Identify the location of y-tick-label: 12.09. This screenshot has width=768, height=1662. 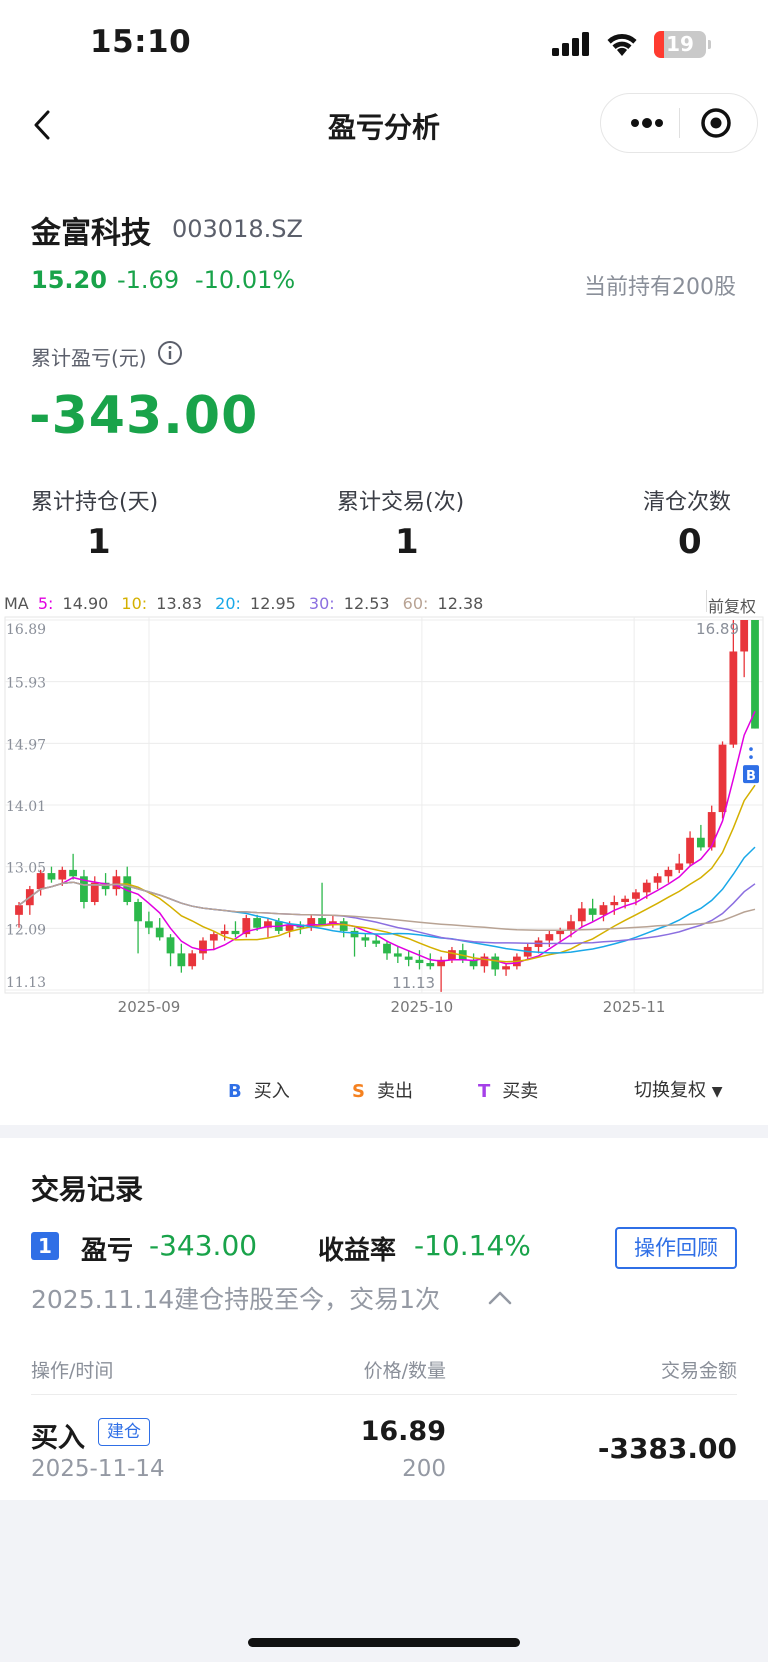
(26, 930).